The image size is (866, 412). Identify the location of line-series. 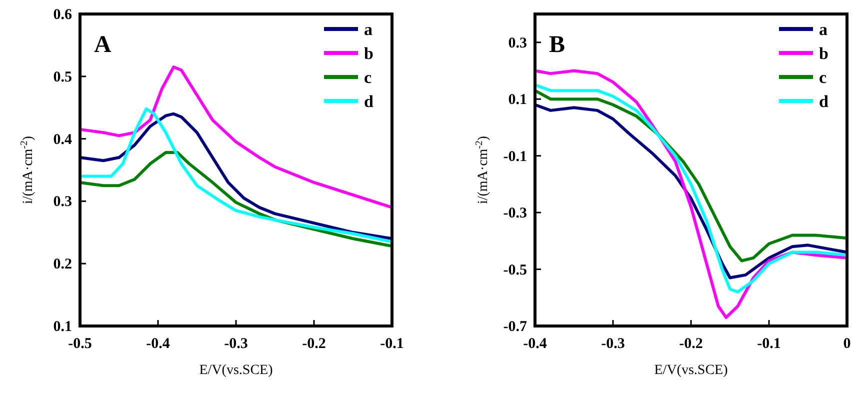
(236, 137).